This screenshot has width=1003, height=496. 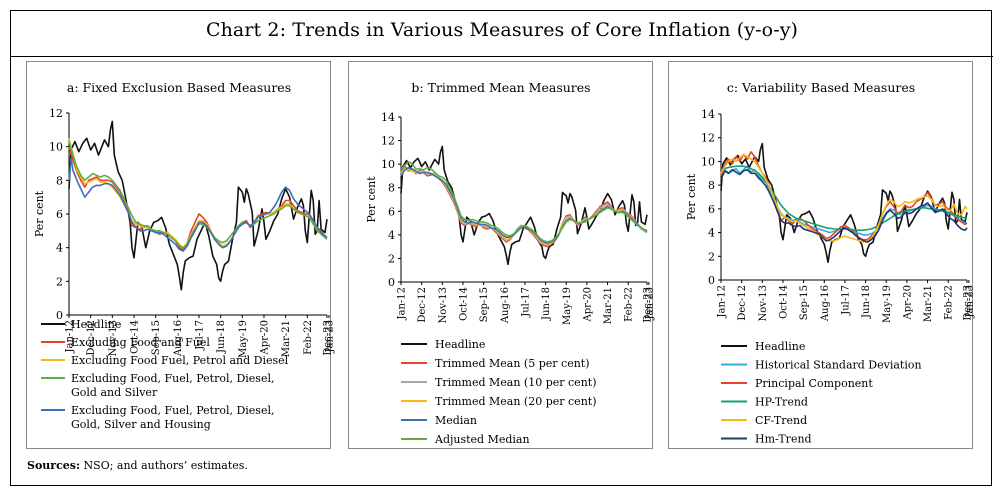 What do you see at coordinates (516, 382) in the screenshot?
I see `legend-label-3: Trimmed Mean (10 per cent)` at bounding box center [516, 382].